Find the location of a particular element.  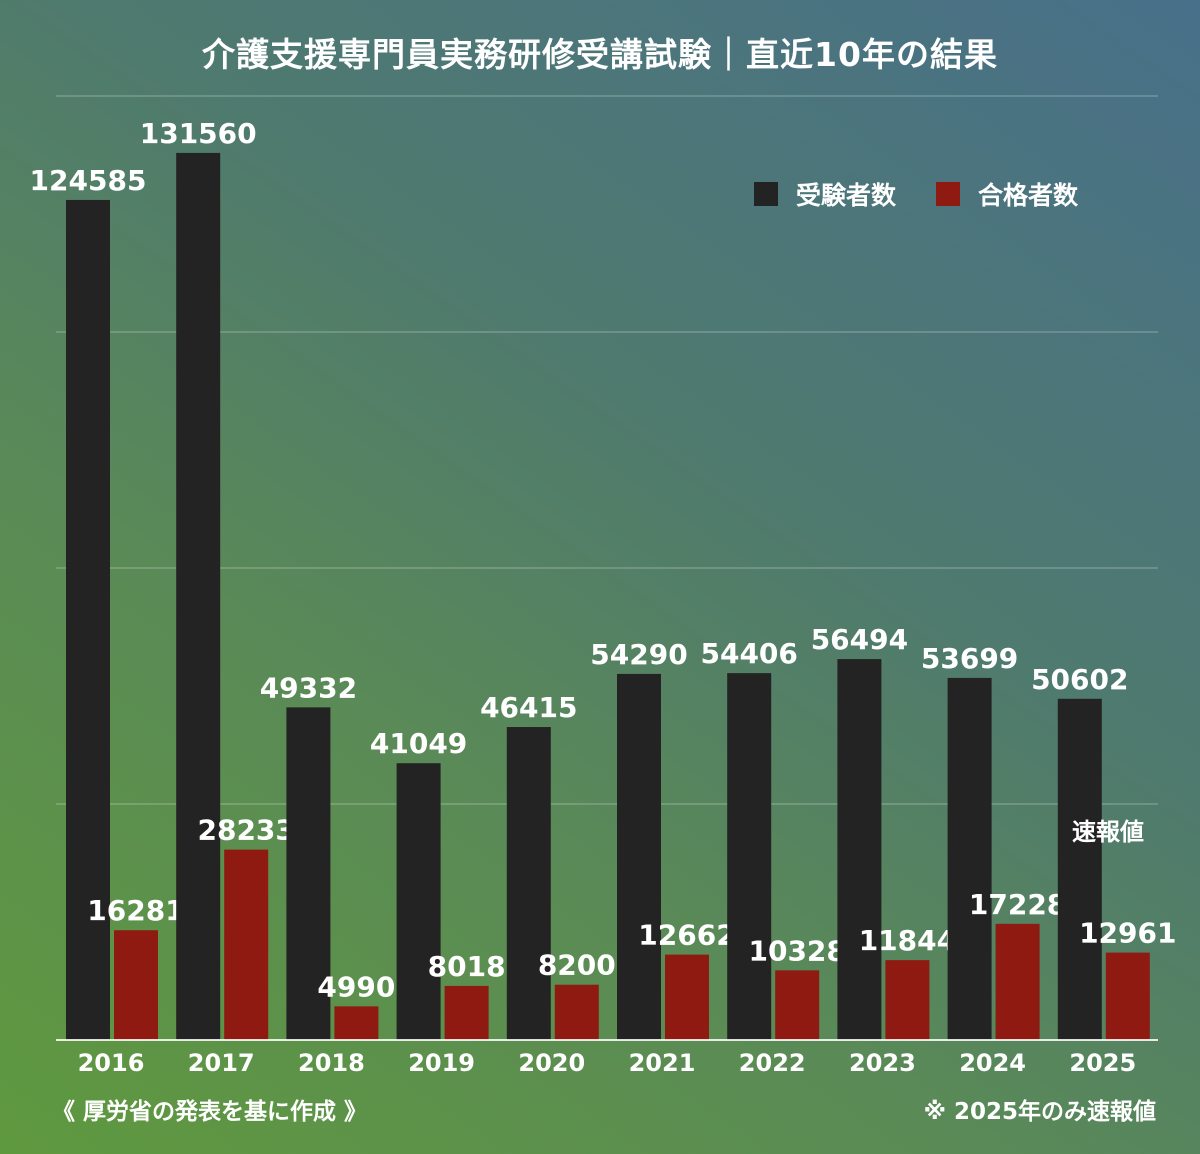

data-label-passers: 12662 is located at coordinates (686, 935).